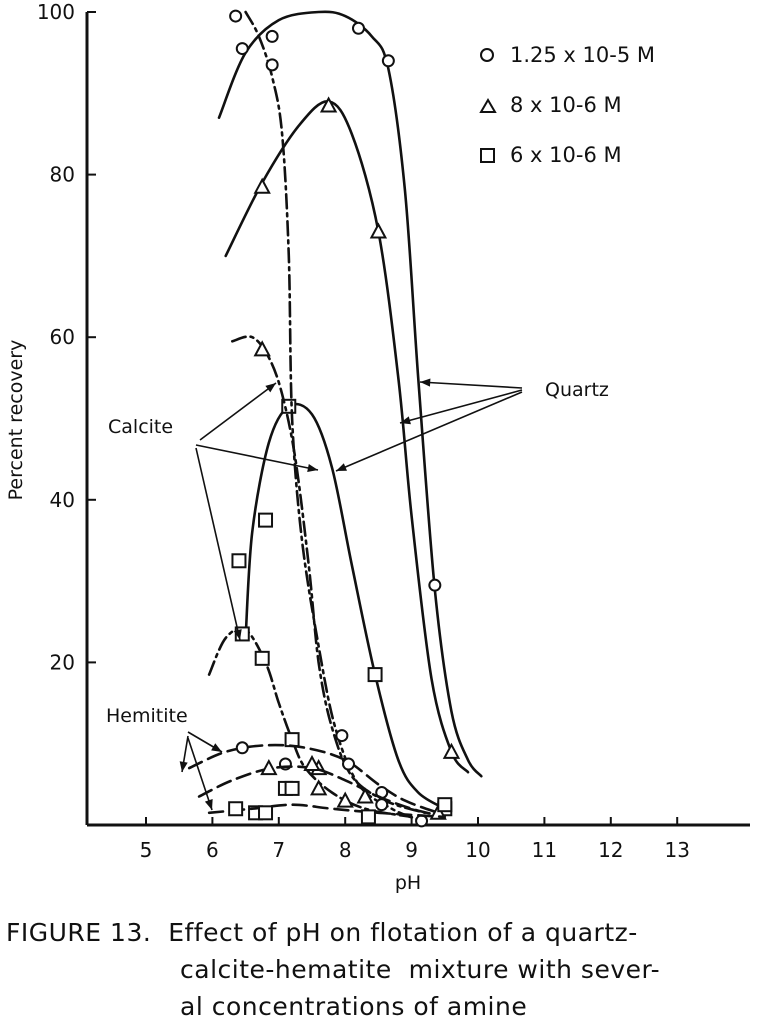 The image size is (779, 1025). Describe the element at coordinates (411, 850) in the screenshot. I see `x-tick-label: 9` at that location.